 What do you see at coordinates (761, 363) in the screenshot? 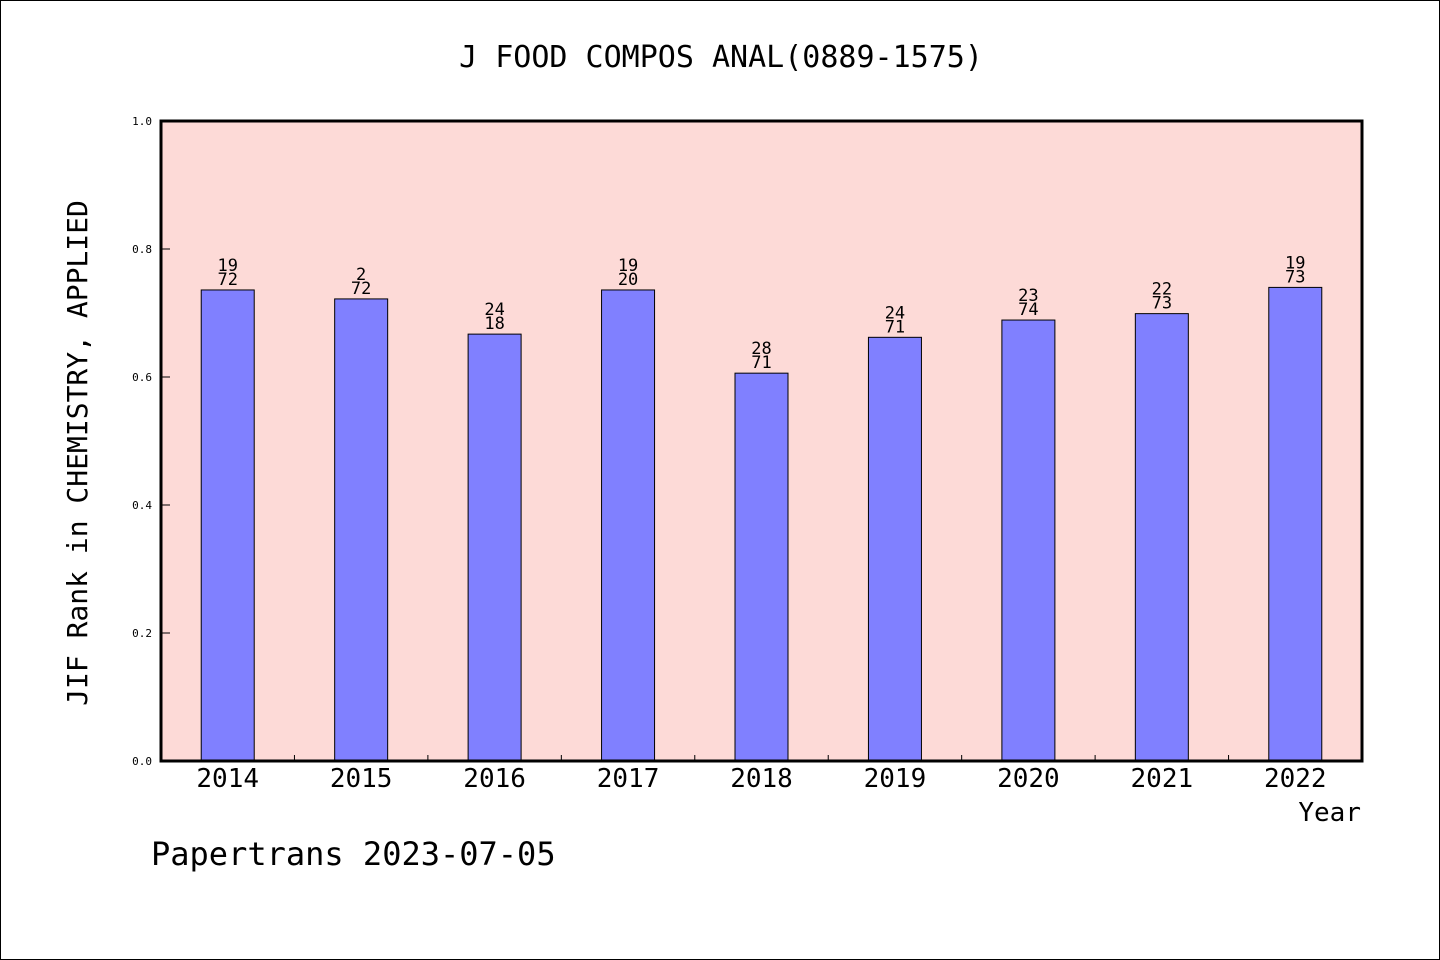
I see `bar-label-bottom-2018: 71` at bounding box center [761, 363].